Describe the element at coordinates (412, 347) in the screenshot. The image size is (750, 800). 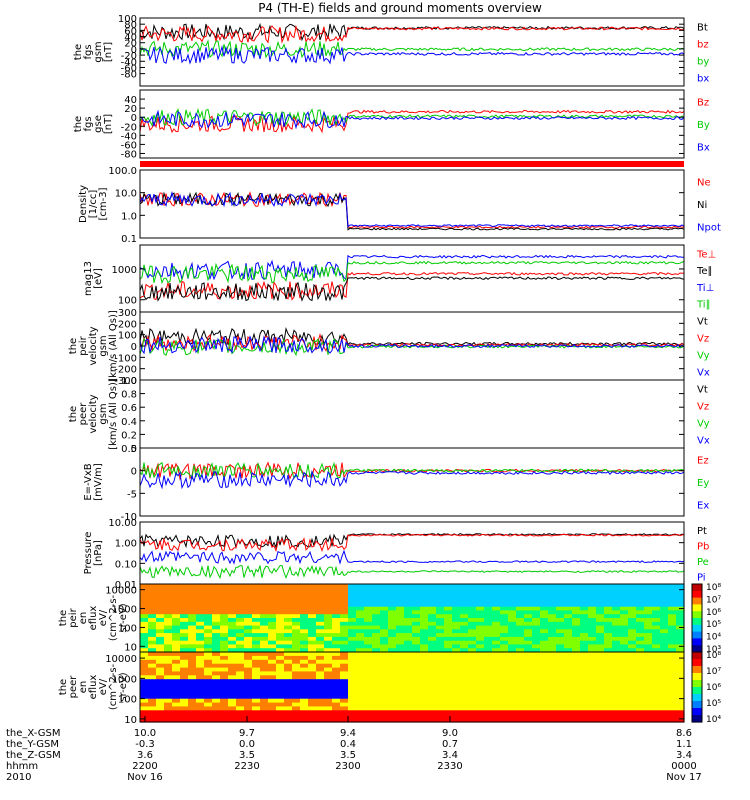
I see `series-line-Vy` at that location.